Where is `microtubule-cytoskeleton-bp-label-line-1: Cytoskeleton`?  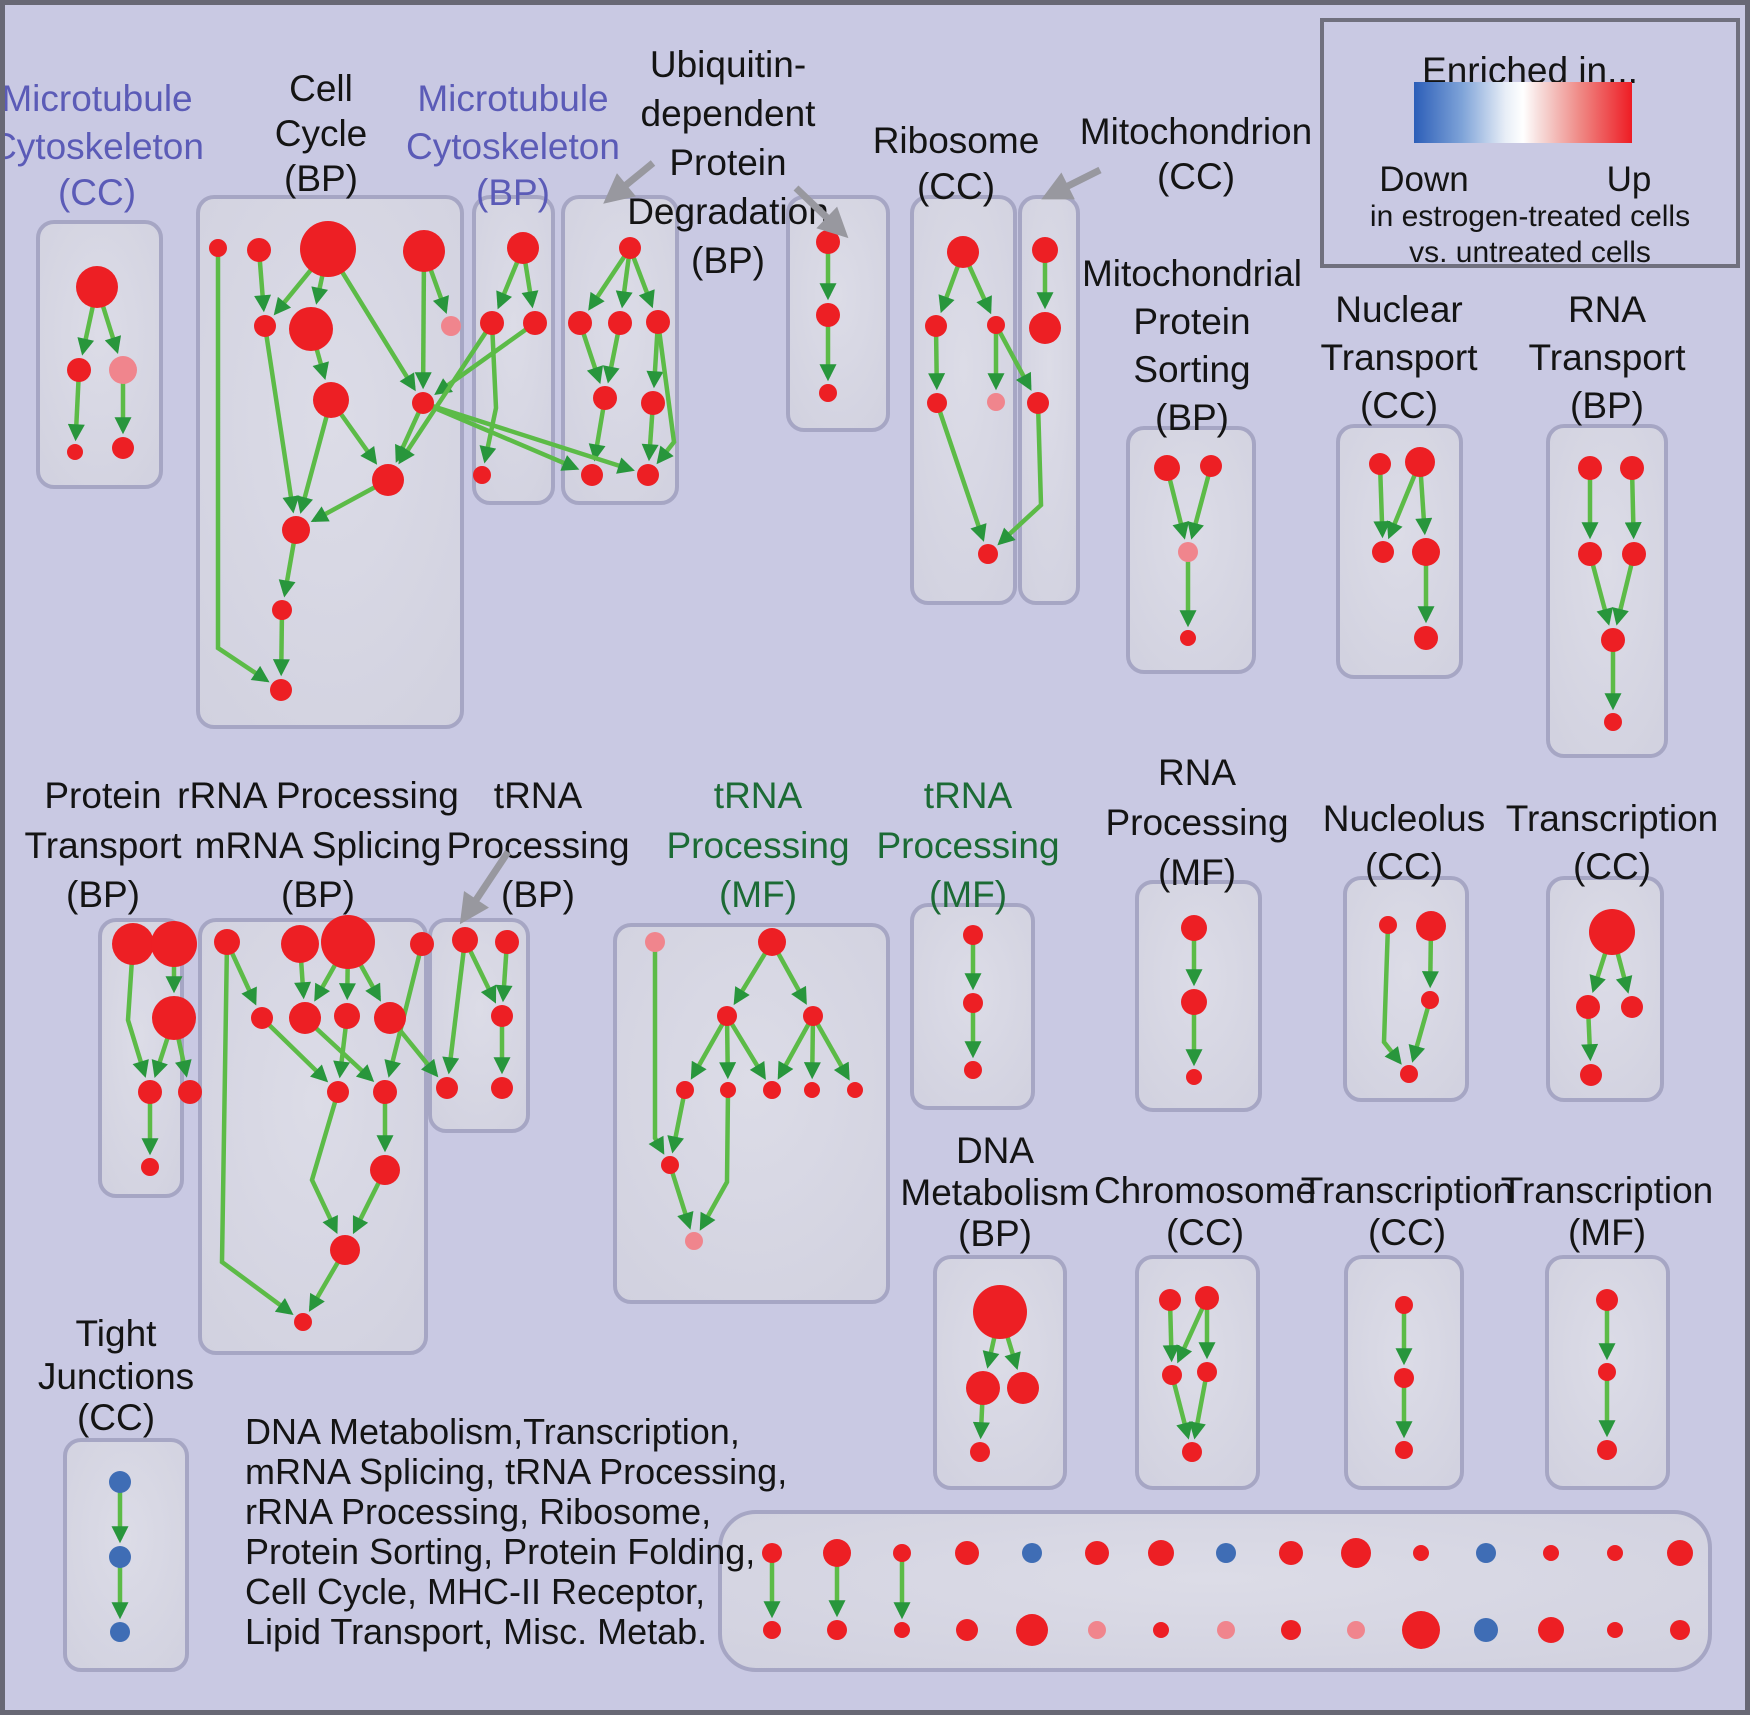
microtubule-cytoskeleton-bp-label-line-1: Cytoskeleton is located at coordinates (513, 146).